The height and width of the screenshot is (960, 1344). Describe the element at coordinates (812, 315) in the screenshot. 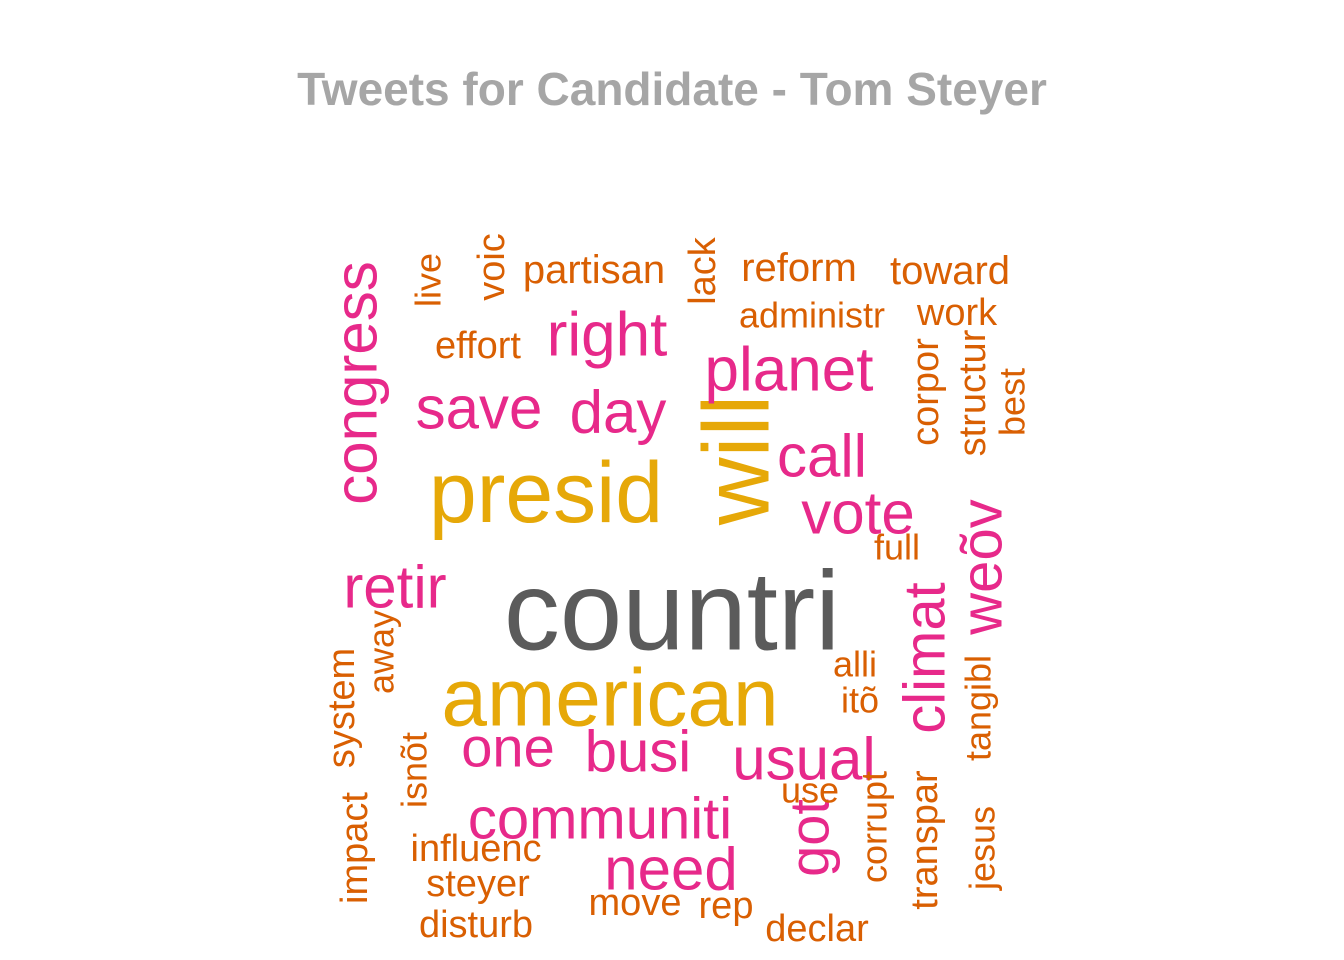

I see `word-administr: administr` at that location.